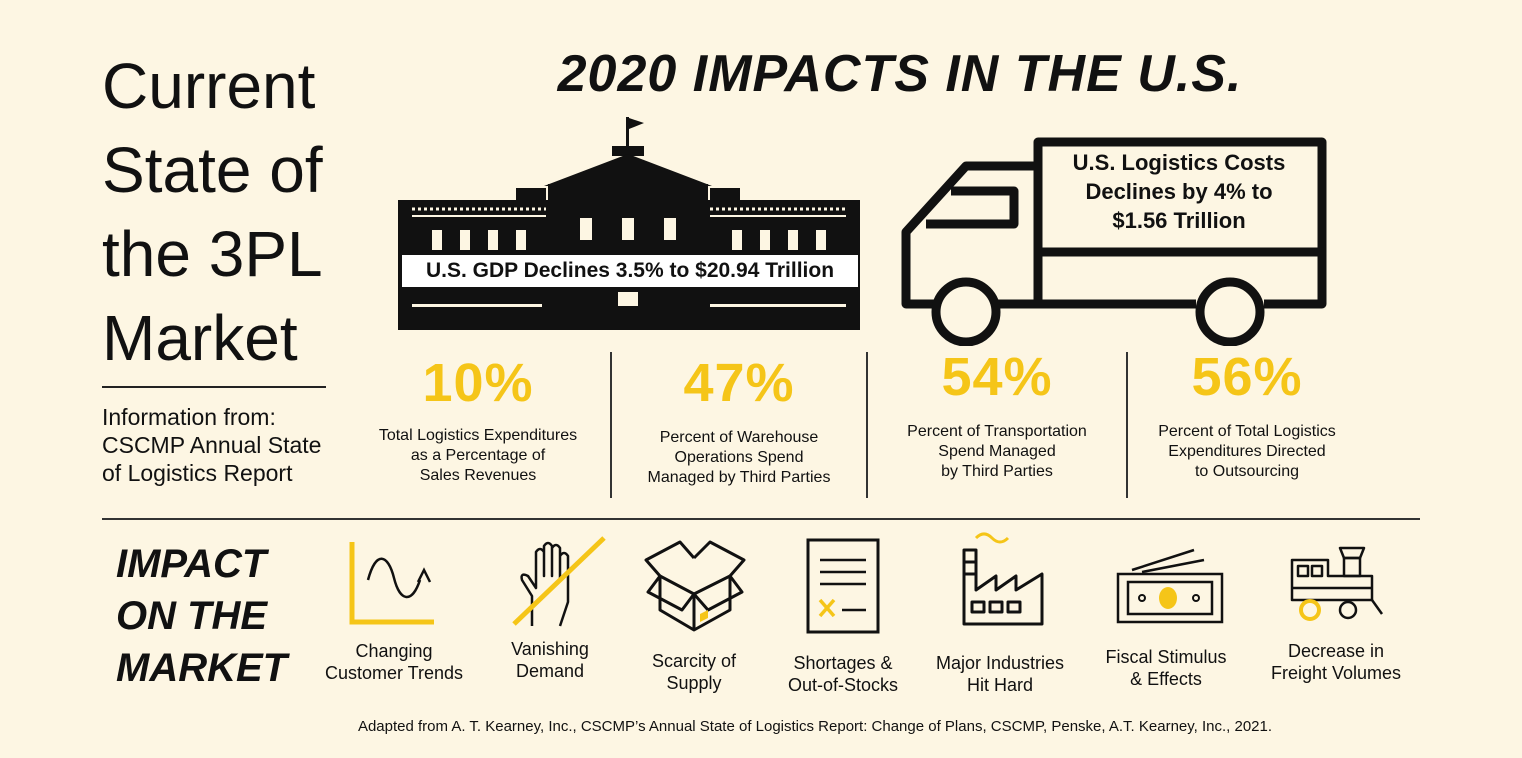 This screenshot has height=758, width=1522. I want to click on stat-desc-line: Percent of Total Logistics, so click(1247, 431).